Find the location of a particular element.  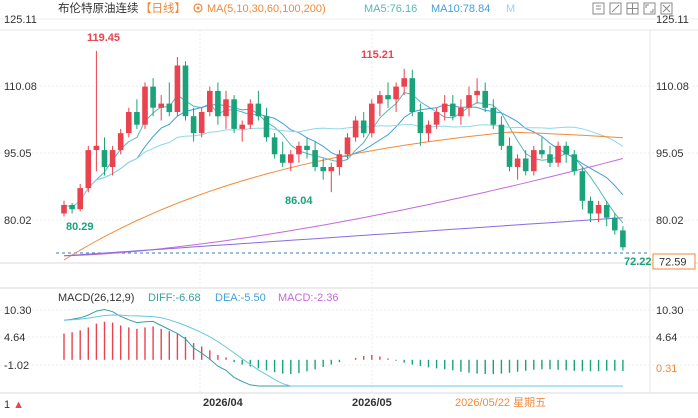

price-tick-left-1: 110.08 is located at coordinates (20, 87).